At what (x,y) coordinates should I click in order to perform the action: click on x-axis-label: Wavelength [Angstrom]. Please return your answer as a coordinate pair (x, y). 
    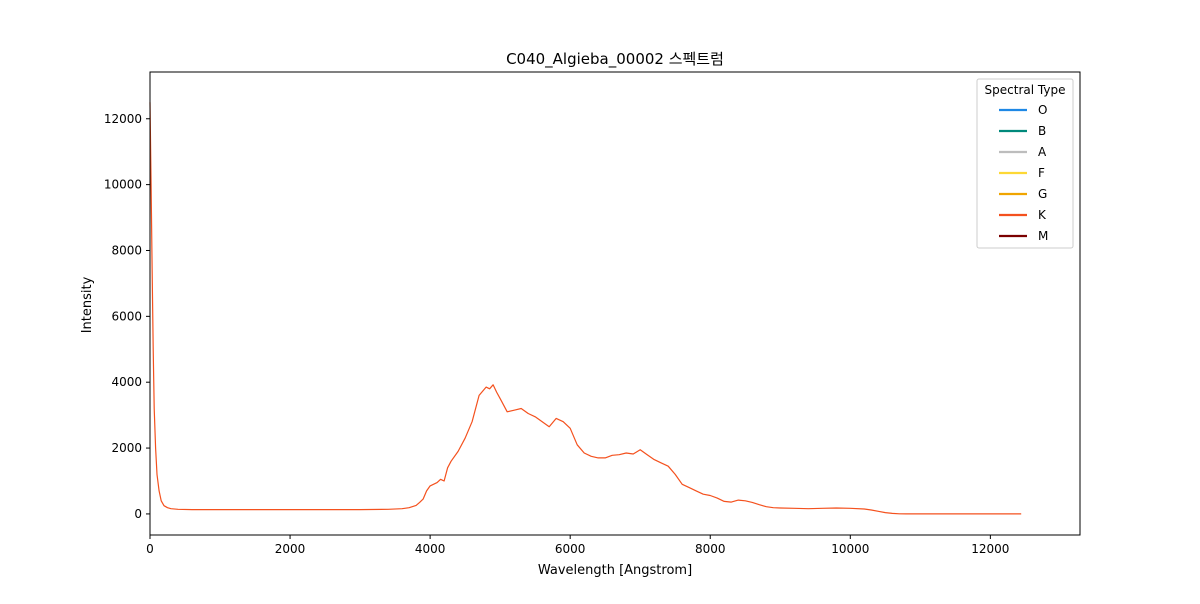
    Looking at the image, I should click on (615, 570).